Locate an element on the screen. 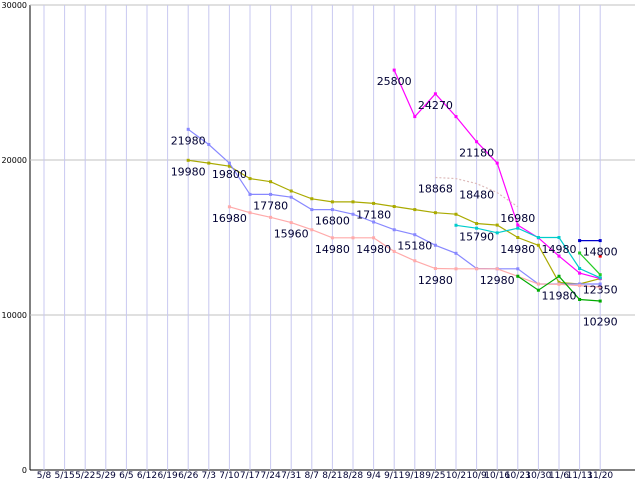 The width and height of the screenshot is (640, 480). data-label: 21980 is located at coordinates (188, 140).